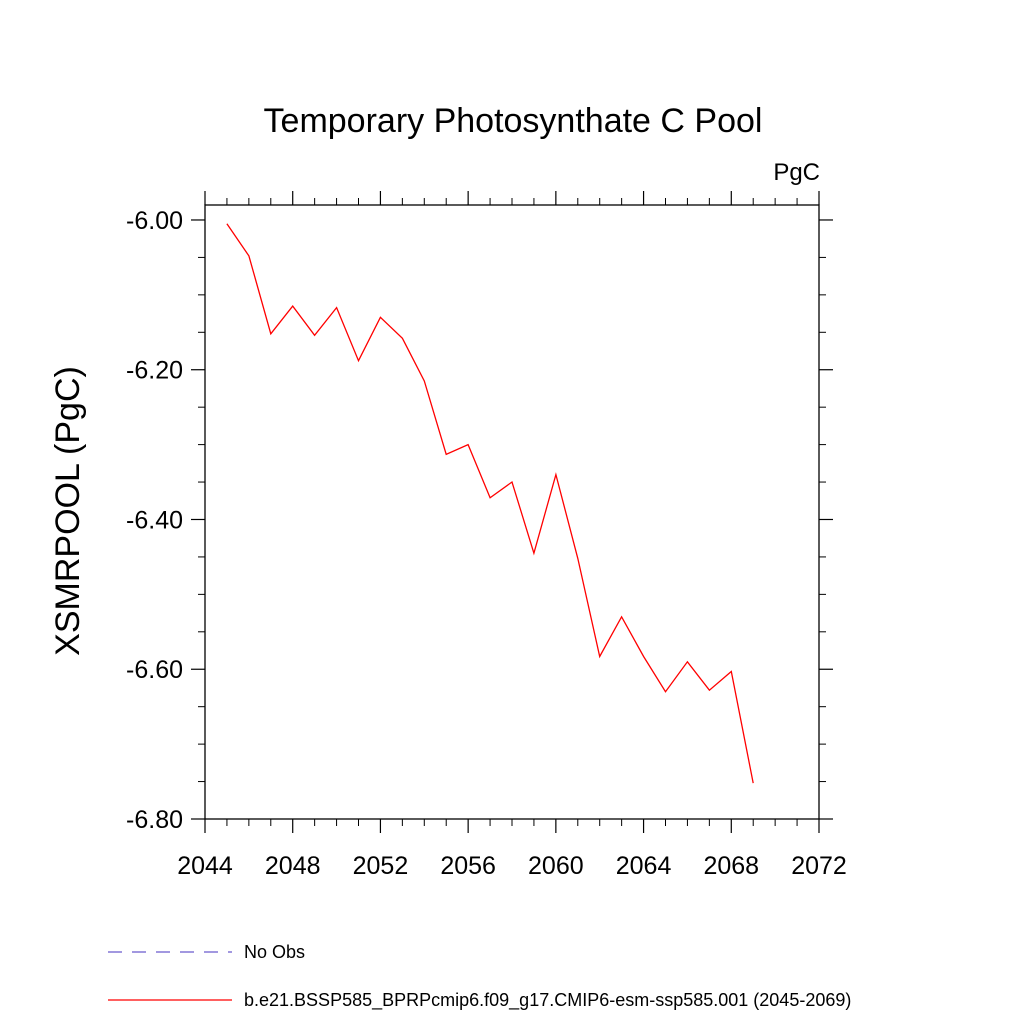  I want to click on y-tick-label: -6.40, so click(154, 520).